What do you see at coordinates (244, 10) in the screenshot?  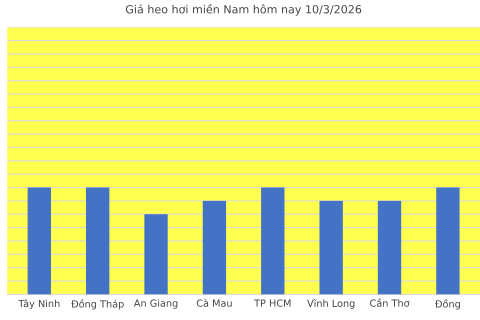 I see `chart-title: Giá heo hơi miền Nam hôm nay 10/3/2026` at bounding box center [244, 10].